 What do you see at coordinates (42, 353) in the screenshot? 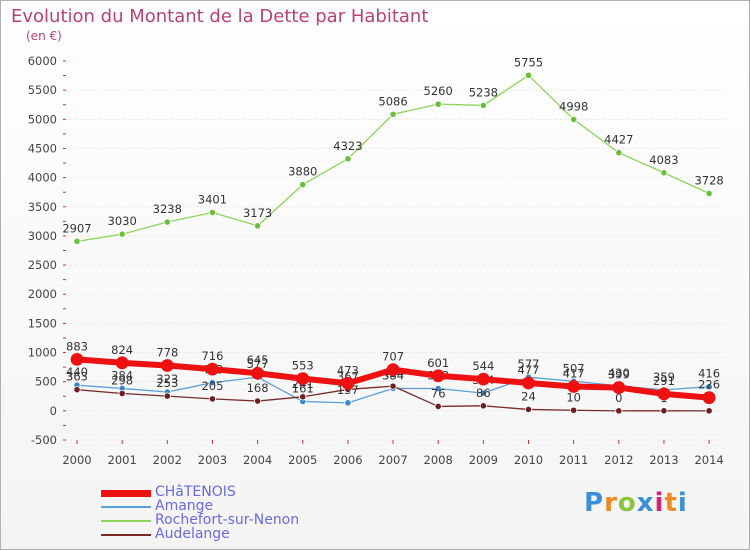
I see `y-tick-label: 1000` at bounding box center [42, 353].